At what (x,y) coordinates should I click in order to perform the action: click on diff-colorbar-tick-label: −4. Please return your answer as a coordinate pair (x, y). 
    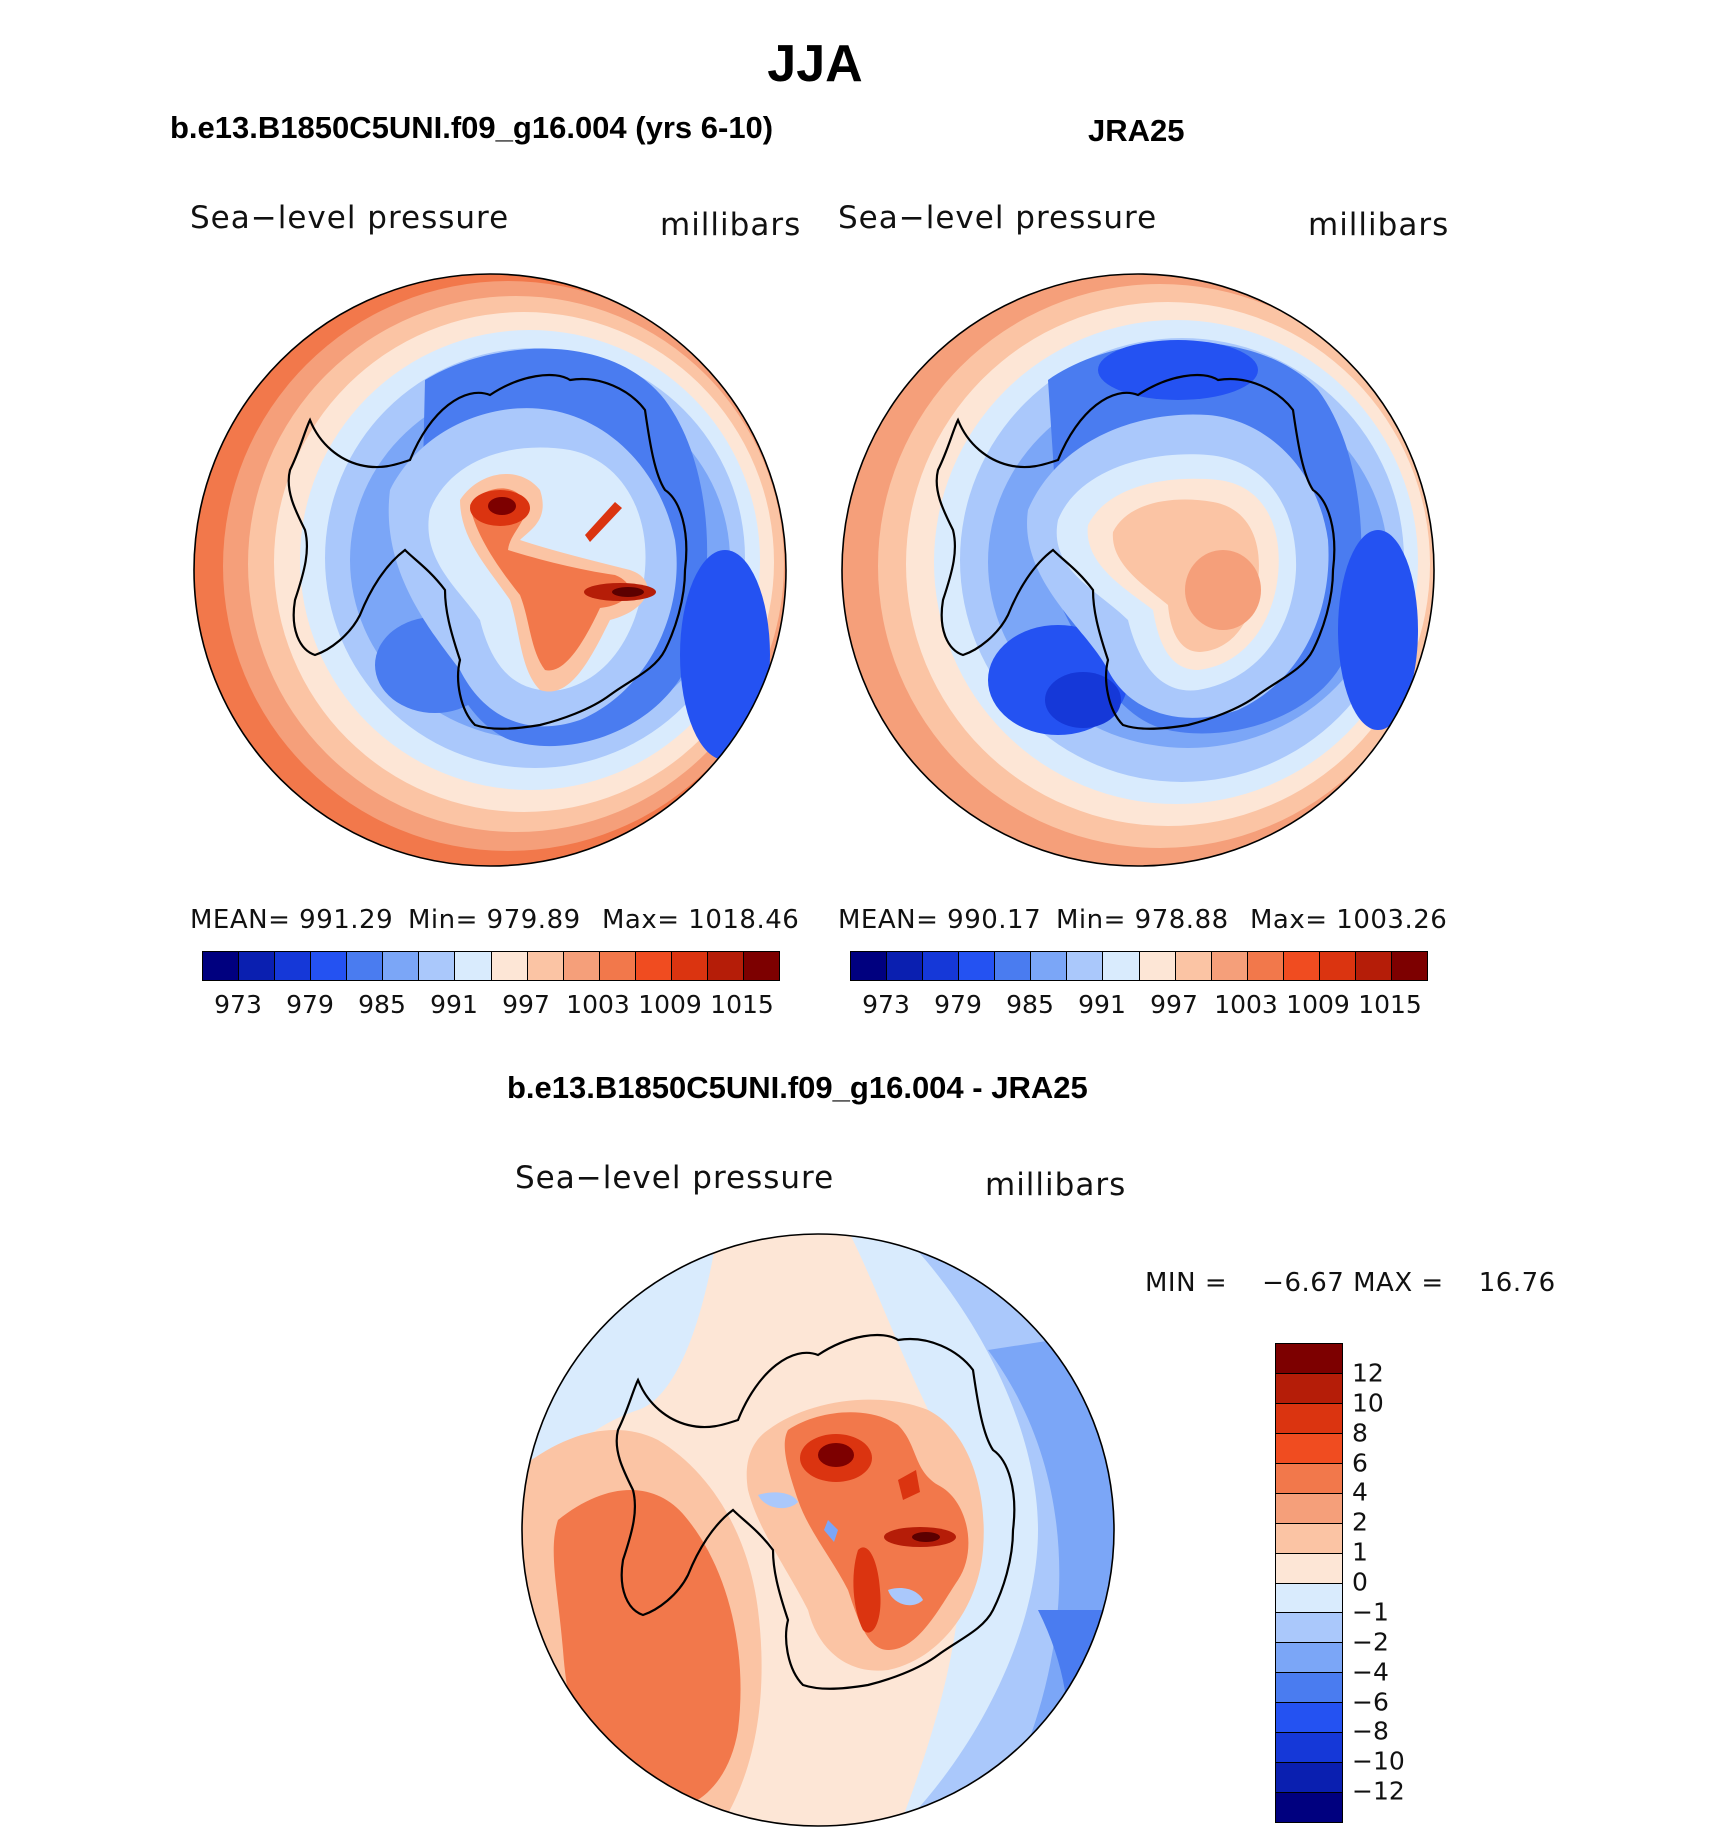
    Looking at the image, I should click on (1370, 1672).